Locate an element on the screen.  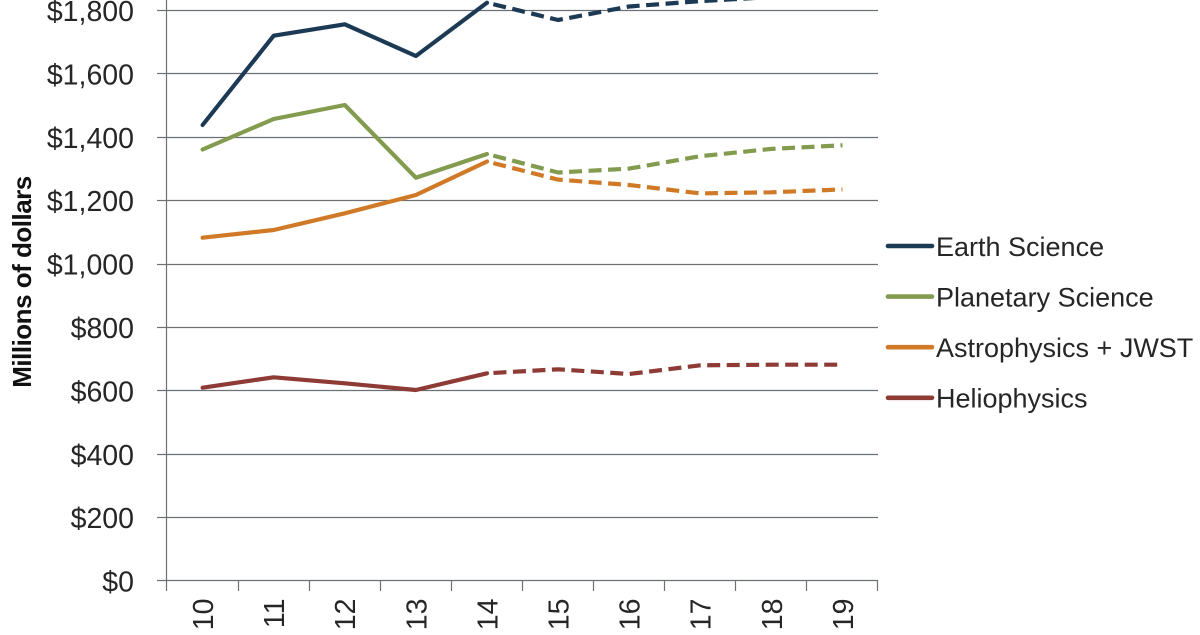
svg-text: Millions of dollars is located at coordinates (22, 282).